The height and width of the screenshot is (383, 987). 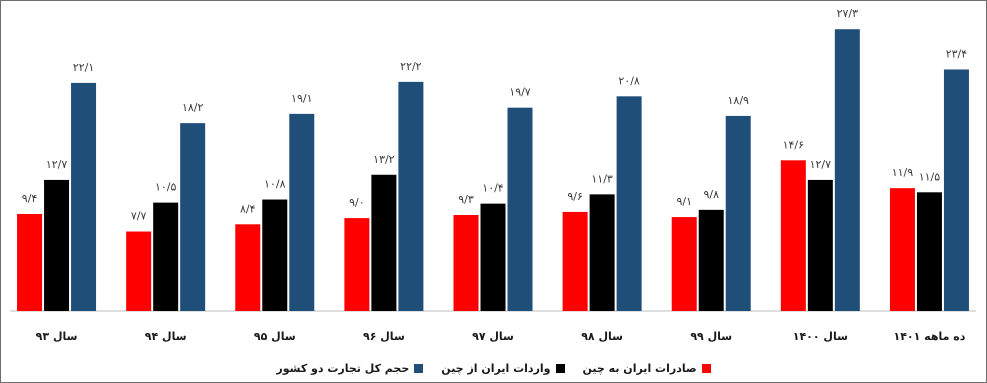 I want to click on data-label-exports: ۹/۴, so click(x=30, y=198).